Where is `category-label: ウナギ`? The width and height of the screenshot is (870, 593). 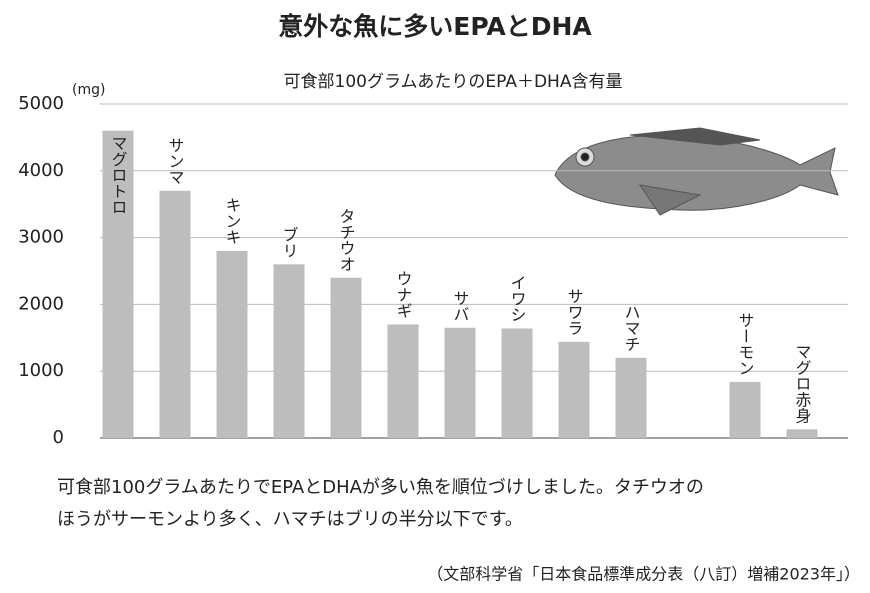 category-label: ウナギ is located at coordinates (403, 294).